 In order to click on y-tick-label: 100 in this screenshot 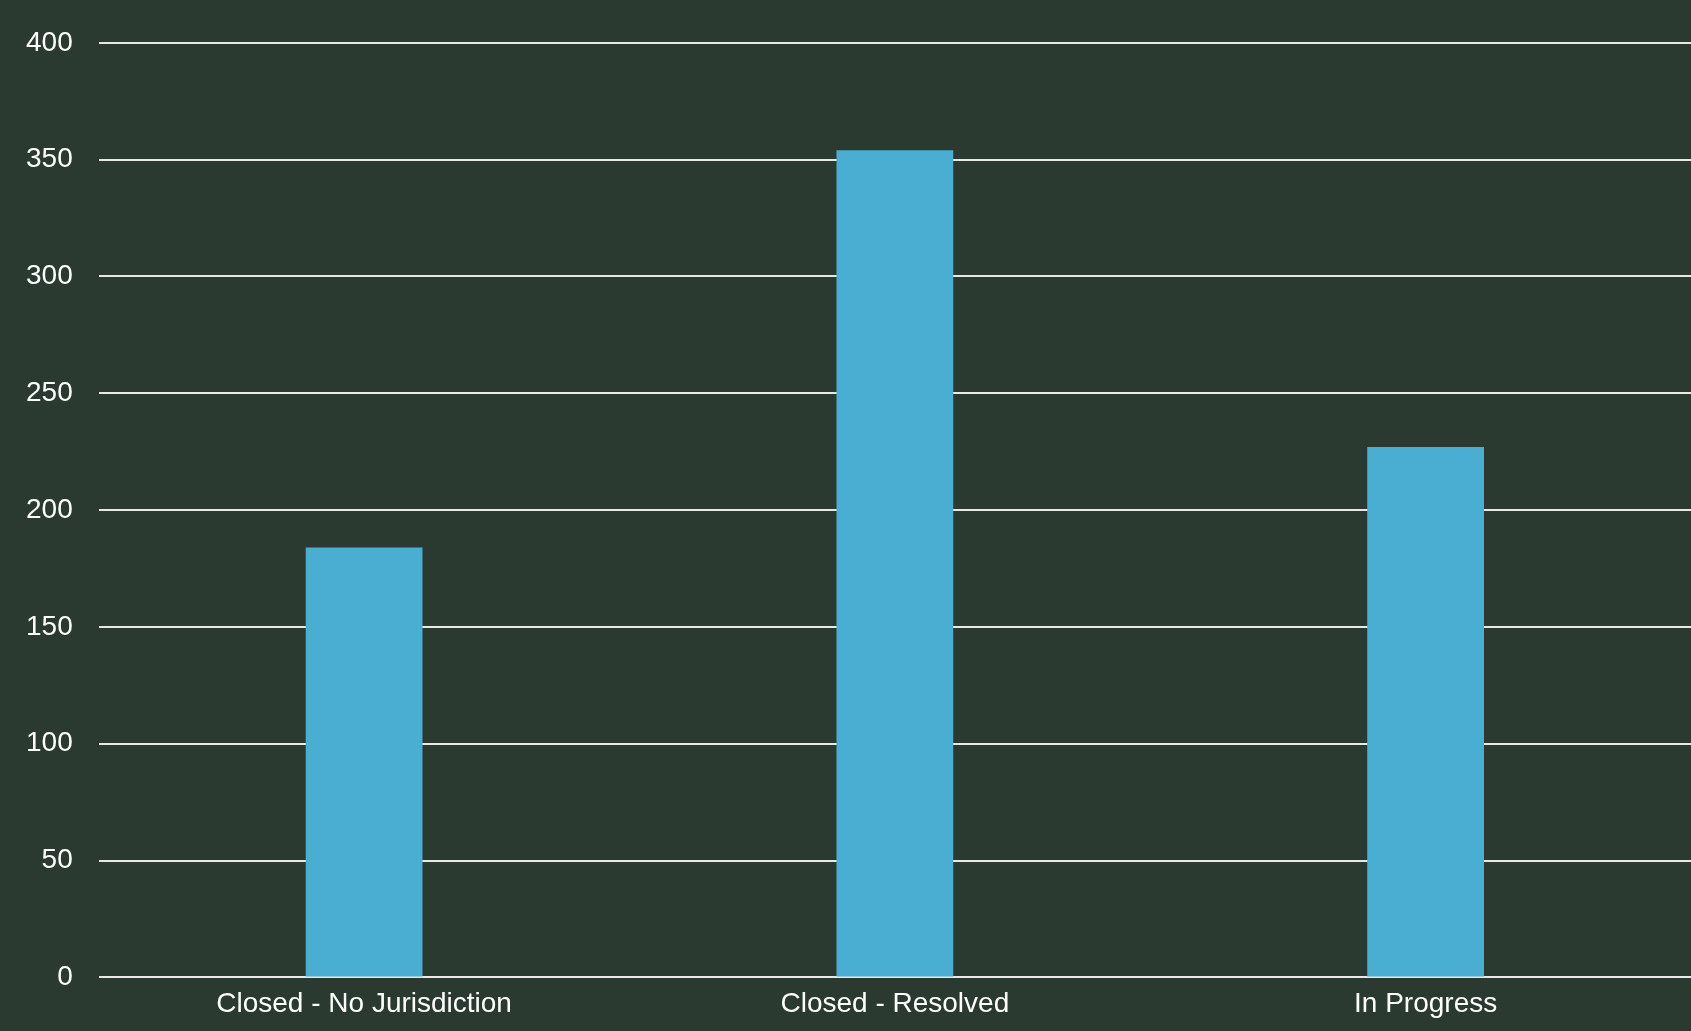, I will do `click(49, 742)`.